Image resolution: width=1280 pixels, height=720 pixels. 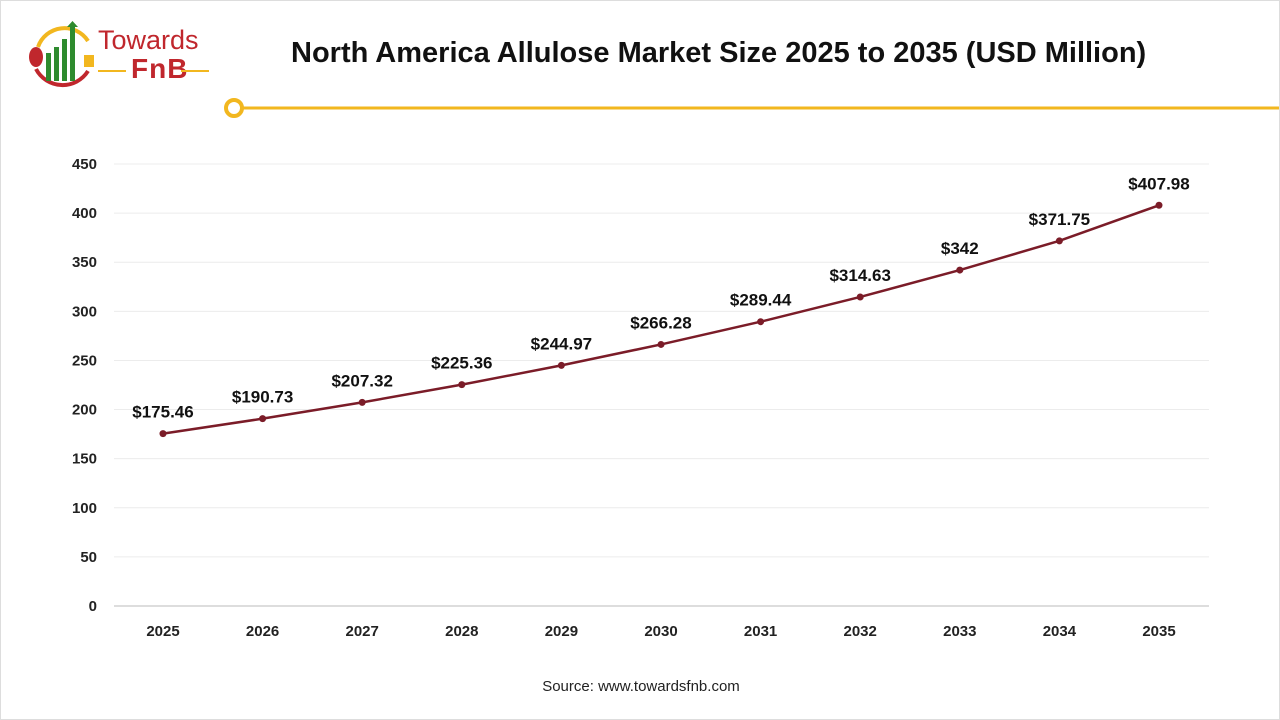 What do you see at coordinates (88, 557) in the screenshot?
I see `y-tick-label: 50` at bounding box center [88, 557].